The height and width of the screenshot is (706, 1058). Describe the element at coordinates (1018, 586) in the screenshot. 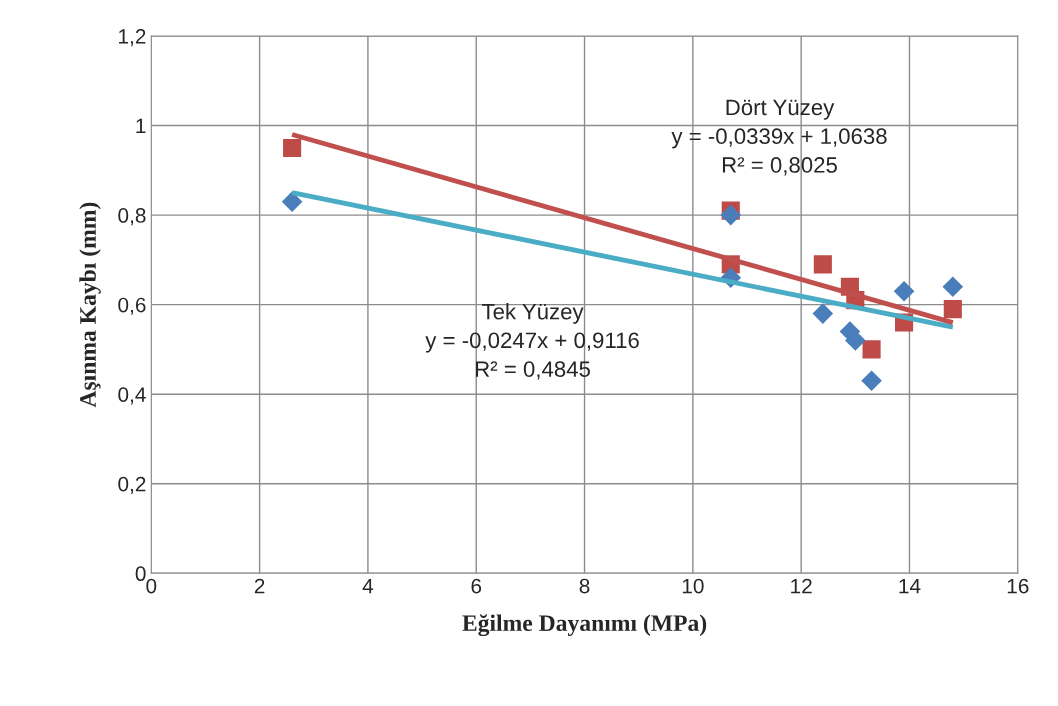

I see `x-tick-label: 16` at that location.